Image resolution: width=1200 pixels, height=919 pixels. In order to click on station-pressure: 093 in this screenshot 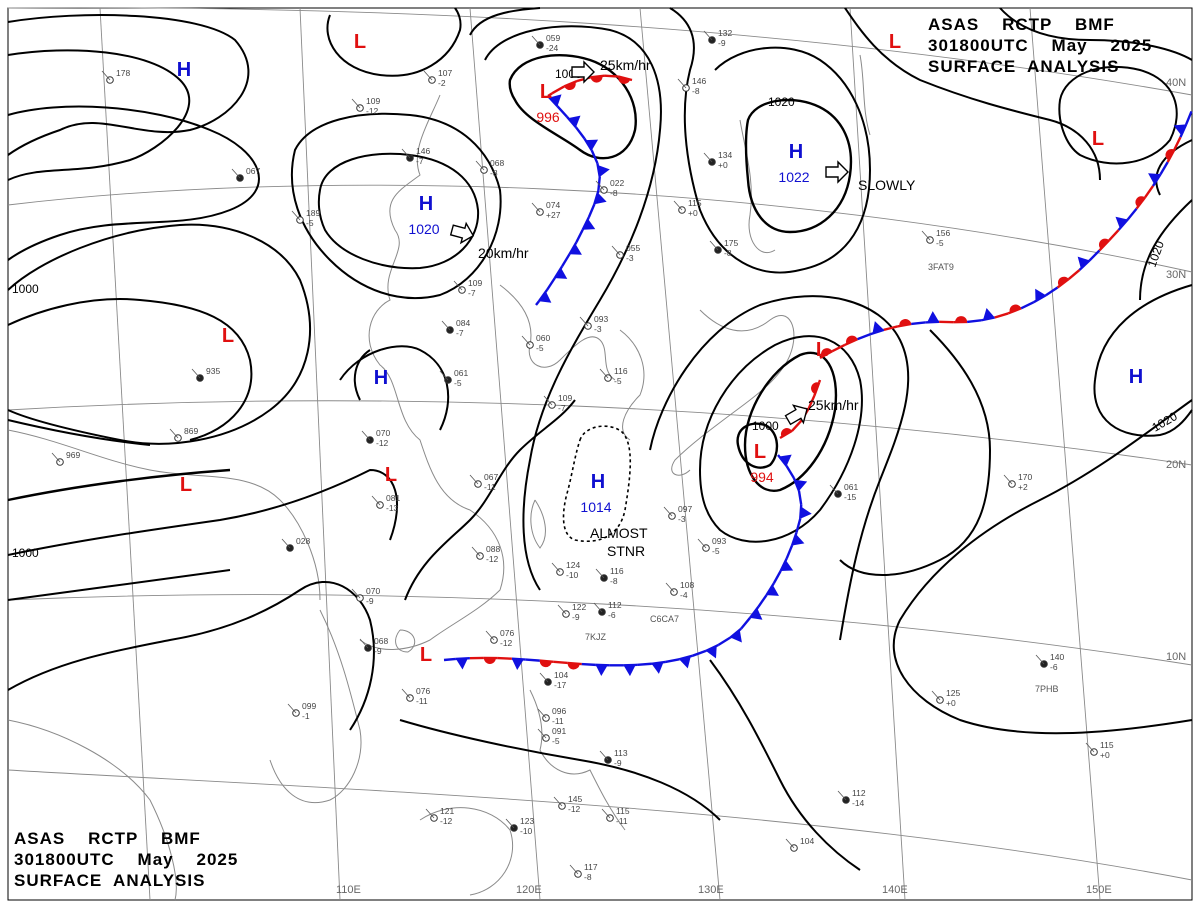, I will do `click(719, 541)`.